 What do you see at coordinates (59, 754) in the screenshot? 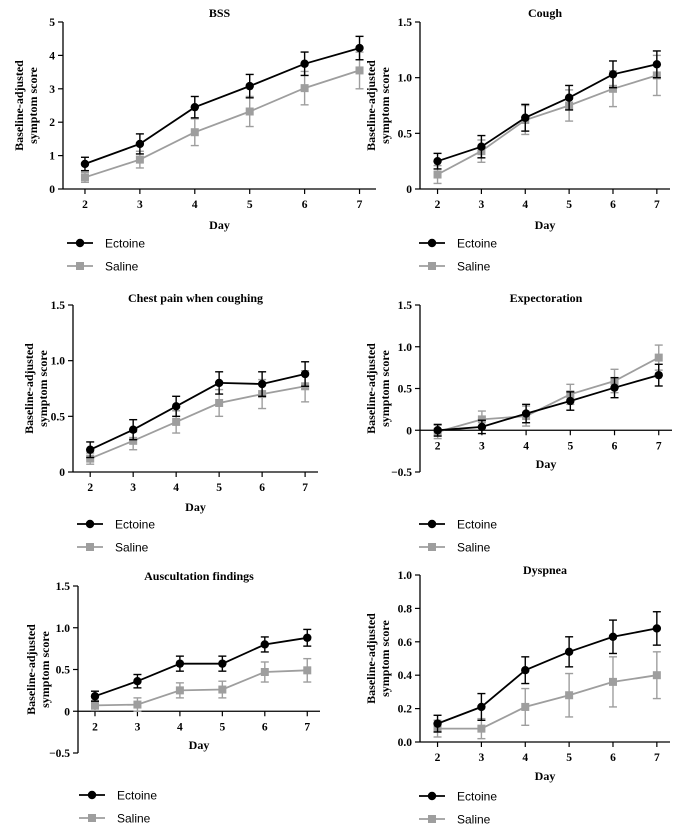
I see `y-tick-label: −0.5` at bounding box center [59, 754].